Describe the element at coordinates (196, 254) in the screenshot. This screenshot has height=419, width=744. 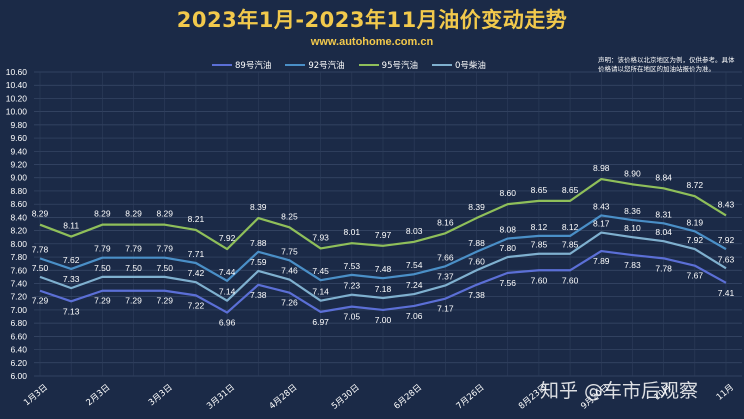
I see `data-label: 7.71` at that location.